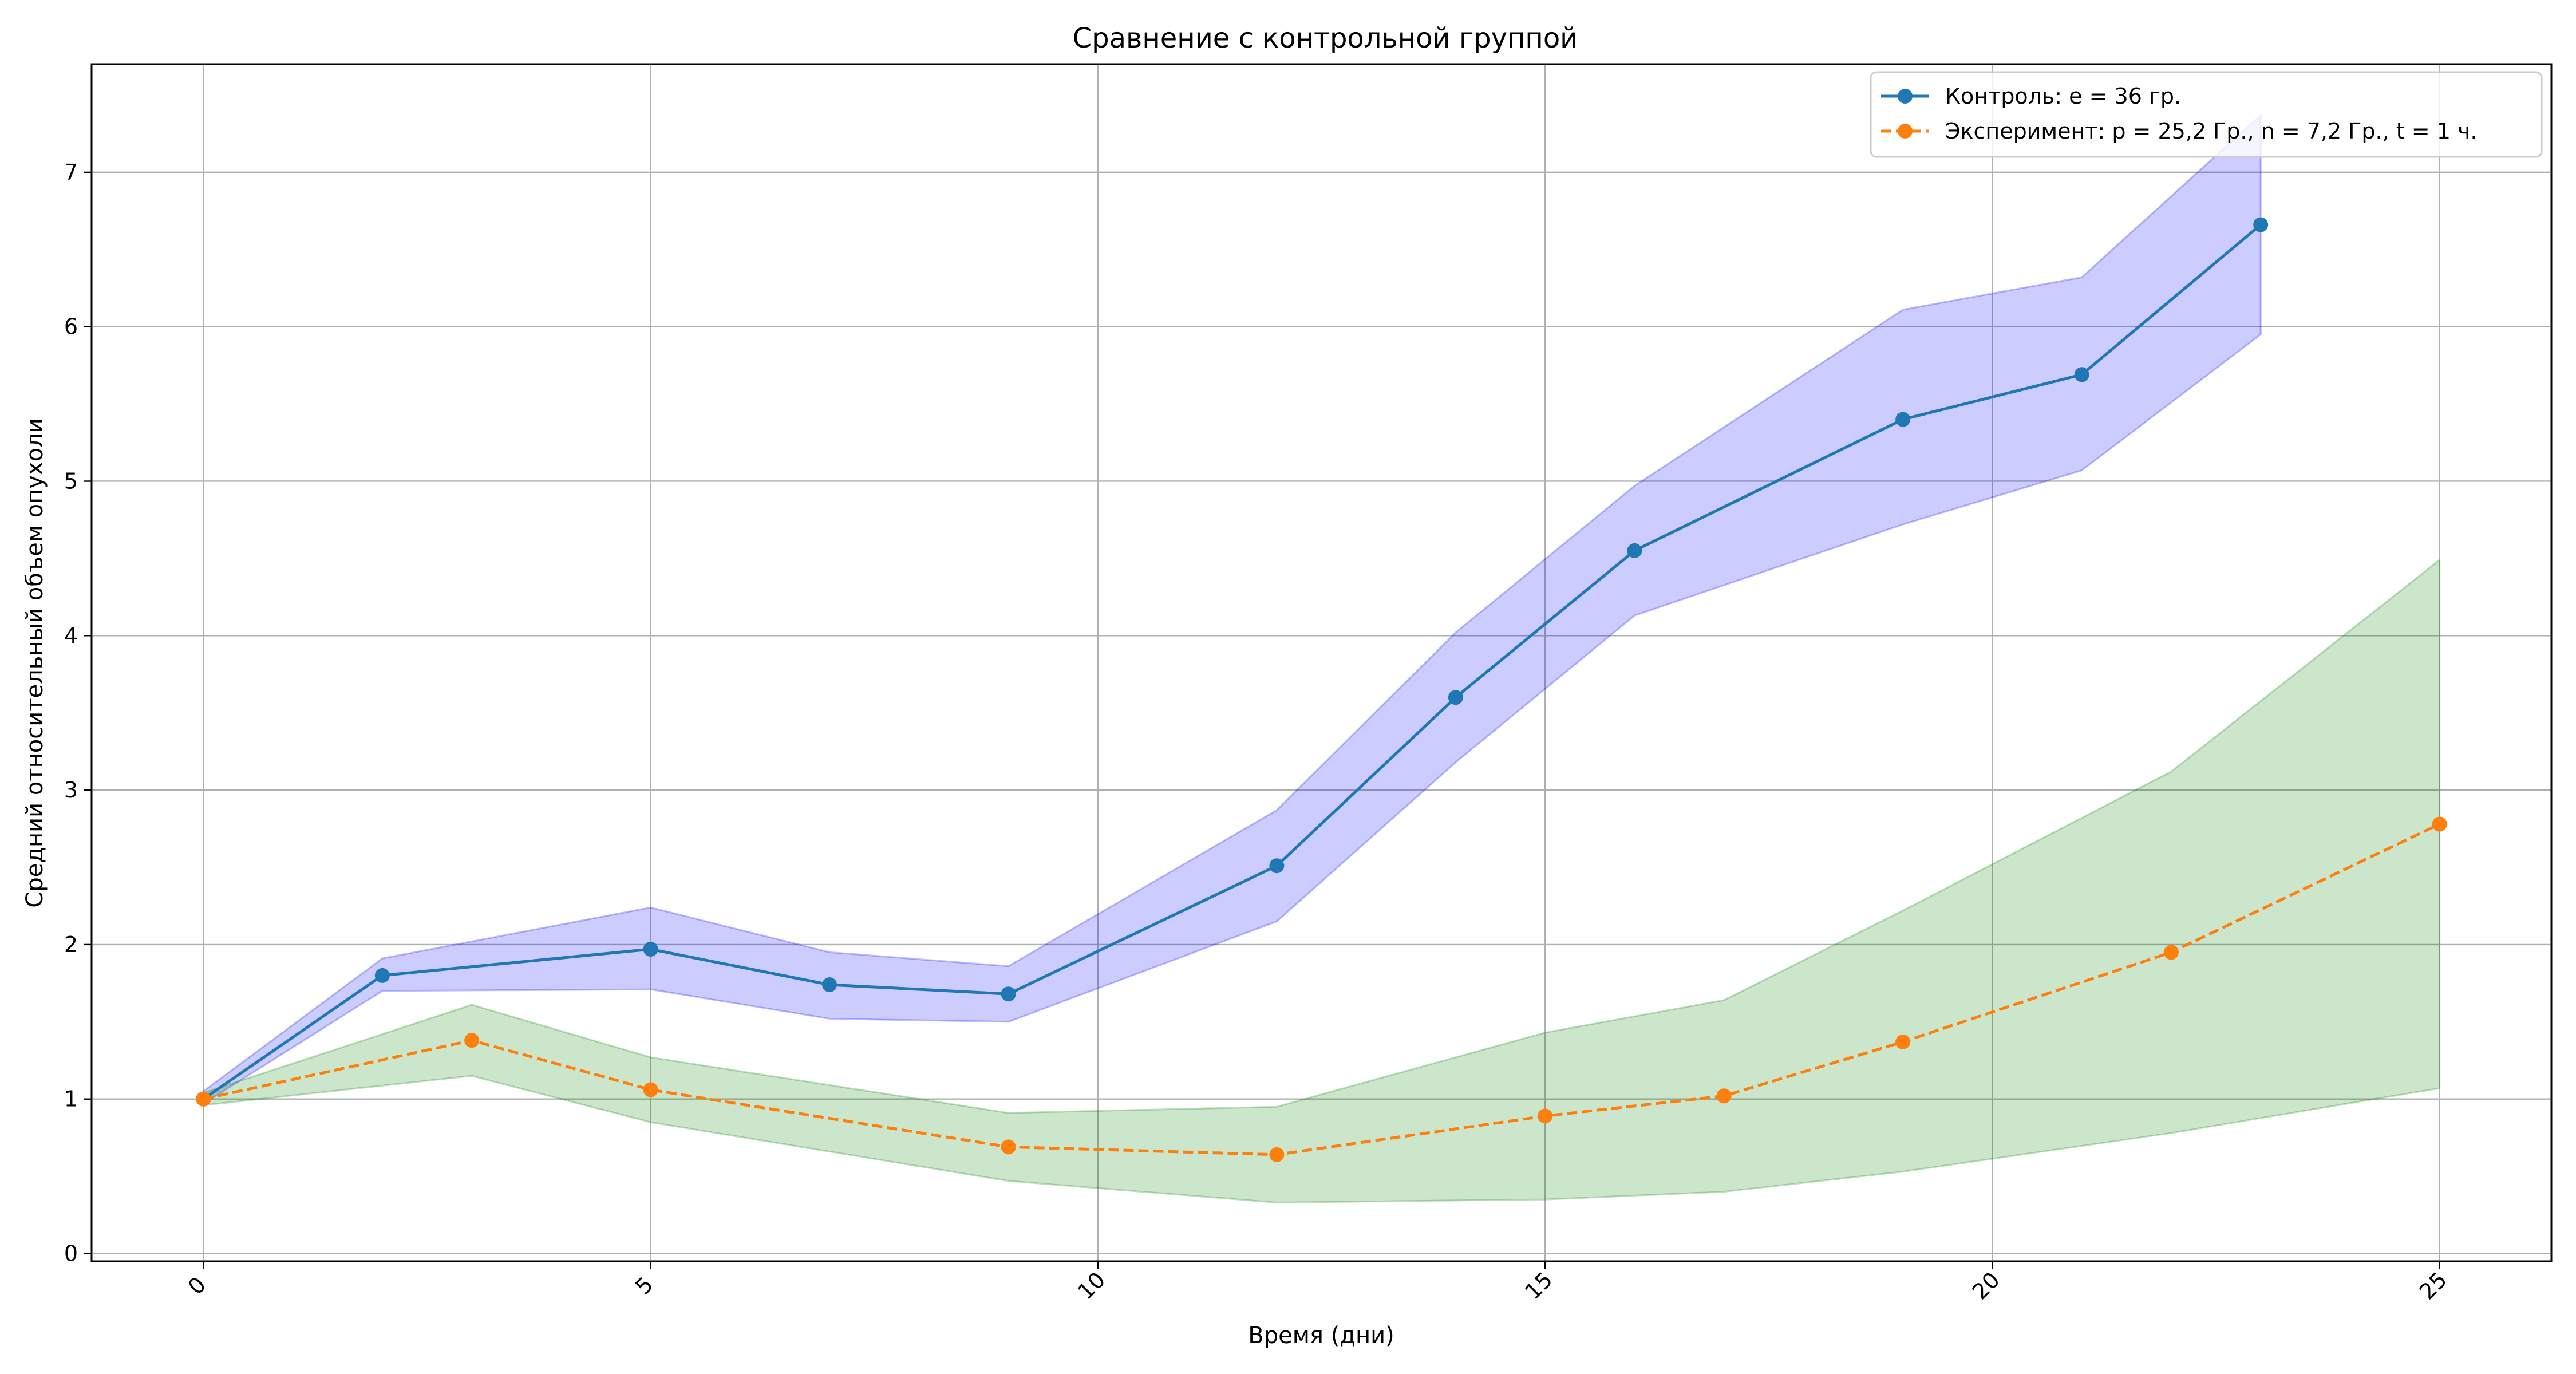 The width and height of the screenshot is (2576, 1374). What do you see at coordinates (71, 1253) in the screenshot?
I see `y-tick-label: 0` at bounding box center [71, 1253].